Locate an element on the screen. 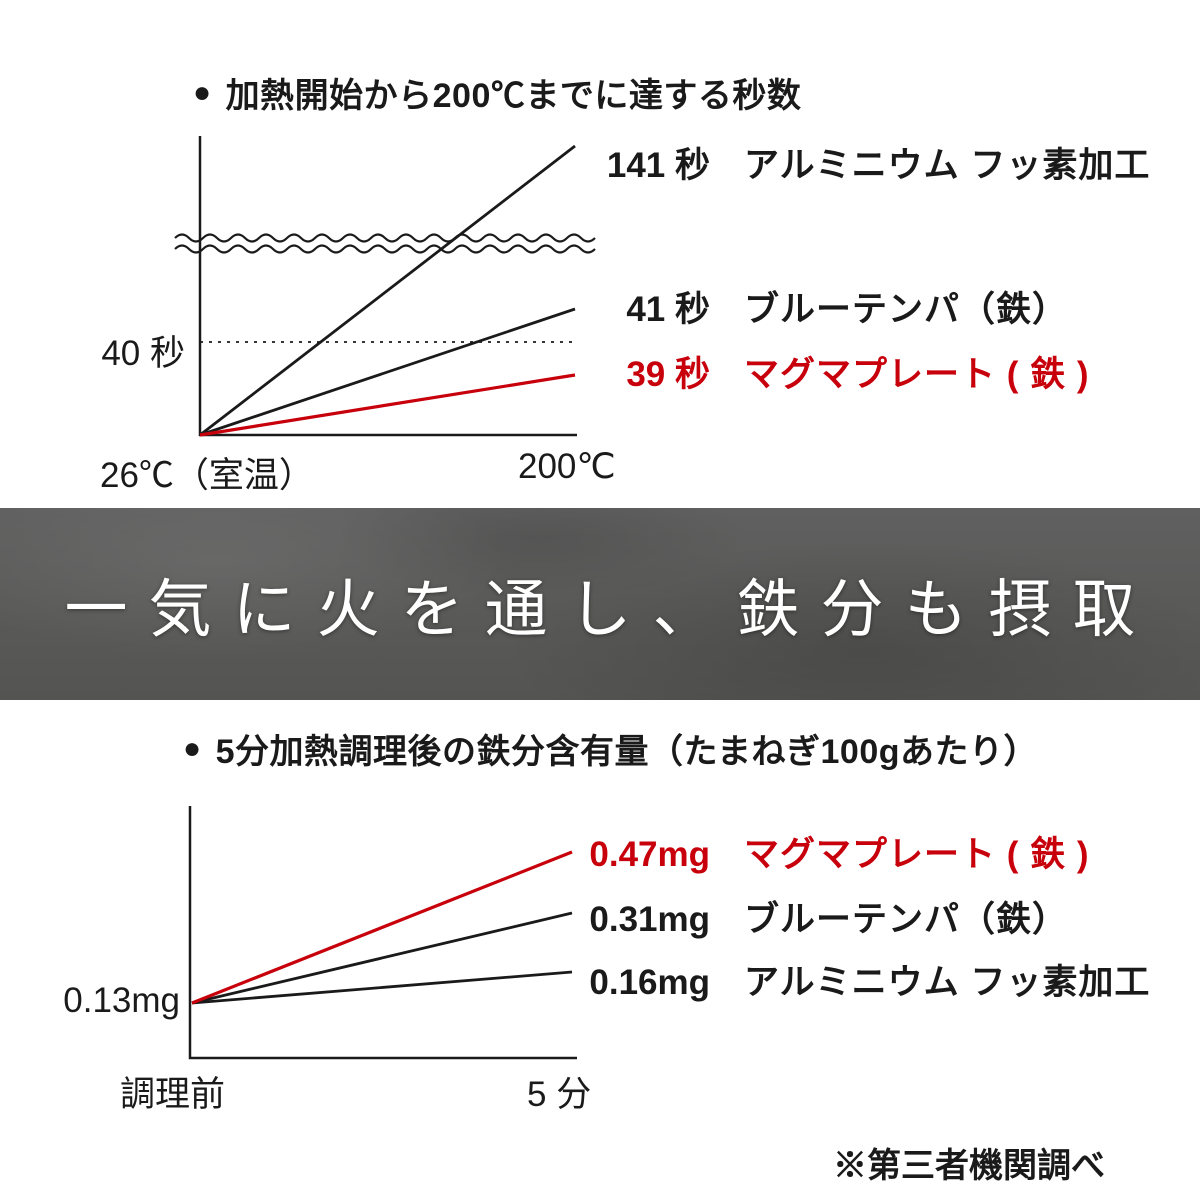 The image size is (1200, 1200). chart1-aluminum-name: アルミニウム フッ素加工 is located at coordinates (947, 165).